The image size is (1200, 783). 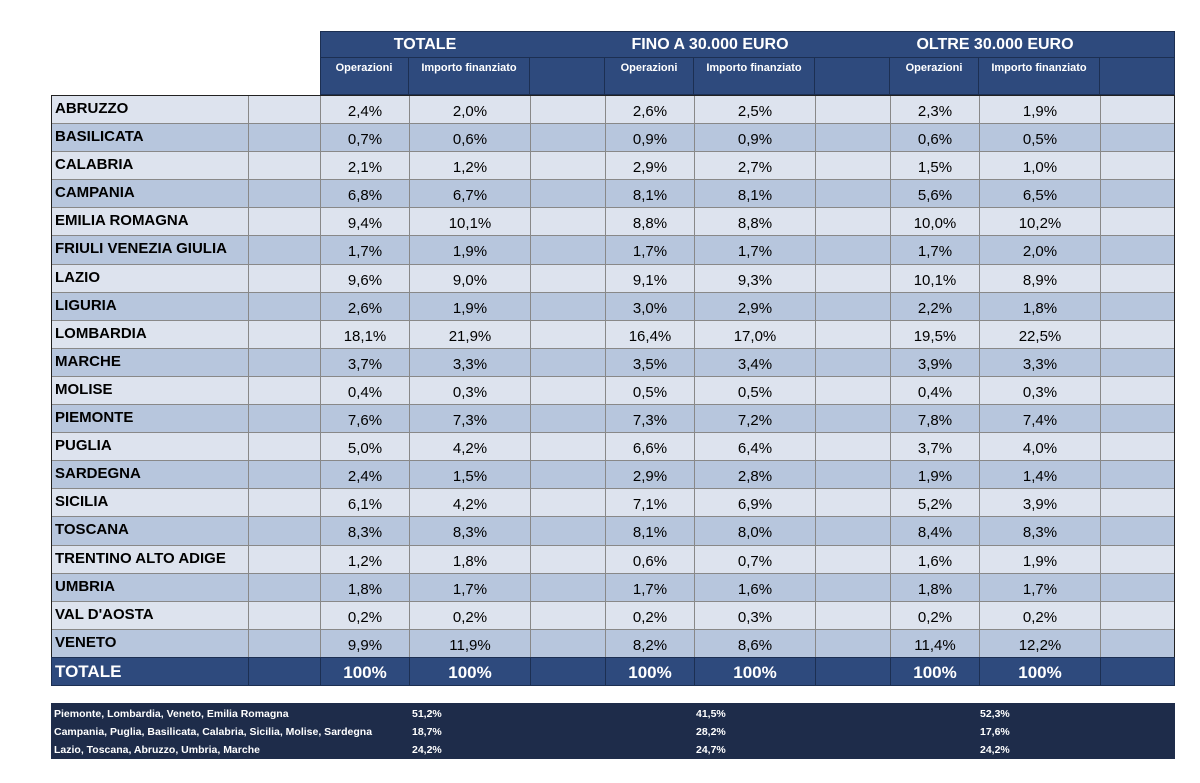 What do you see at coordinates (150, 447) in the screenshot?
I see `region-name: PUGLIA` at bounding box center [150, 447].